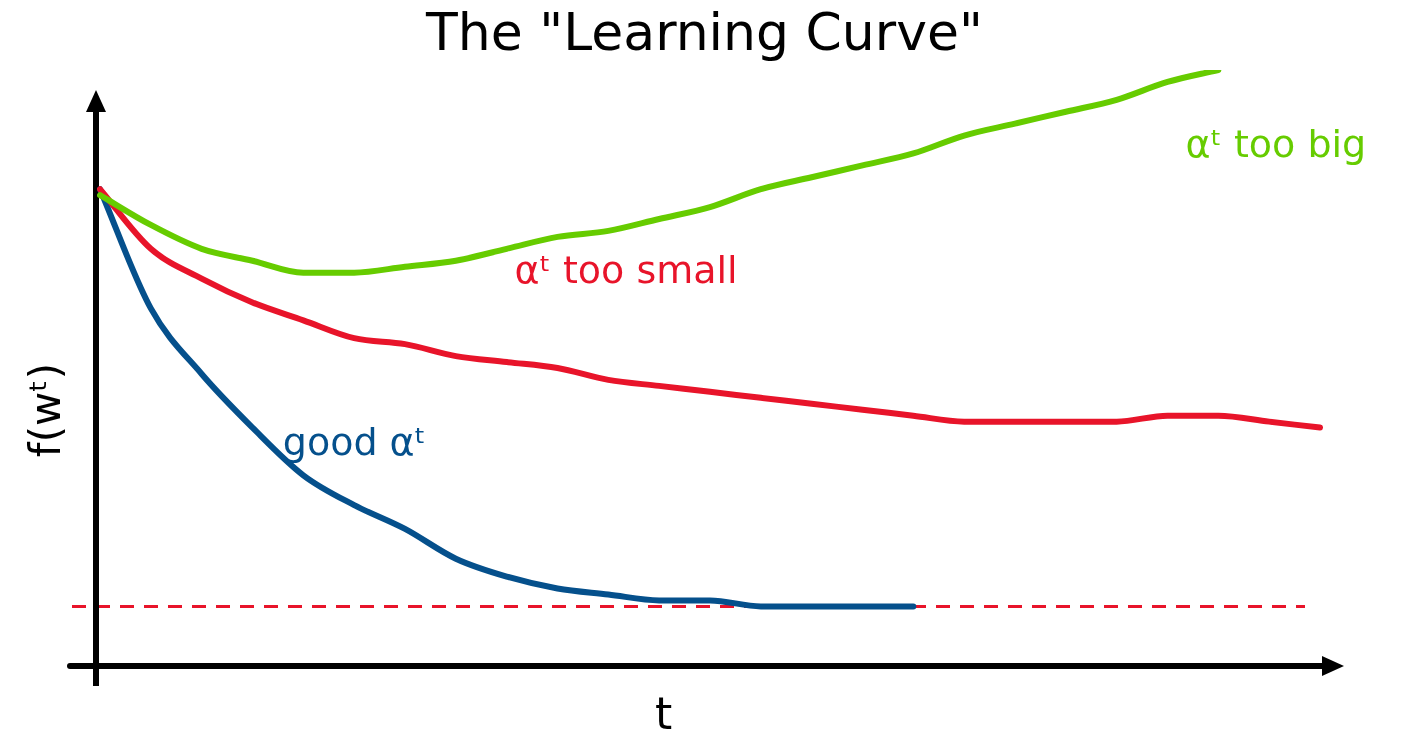 This screenshot has width=1409, height=739. Describe the element at coordinates (45, 410) in the screenshot. I see `y-axis-title: f(wᵗ)` at that location.